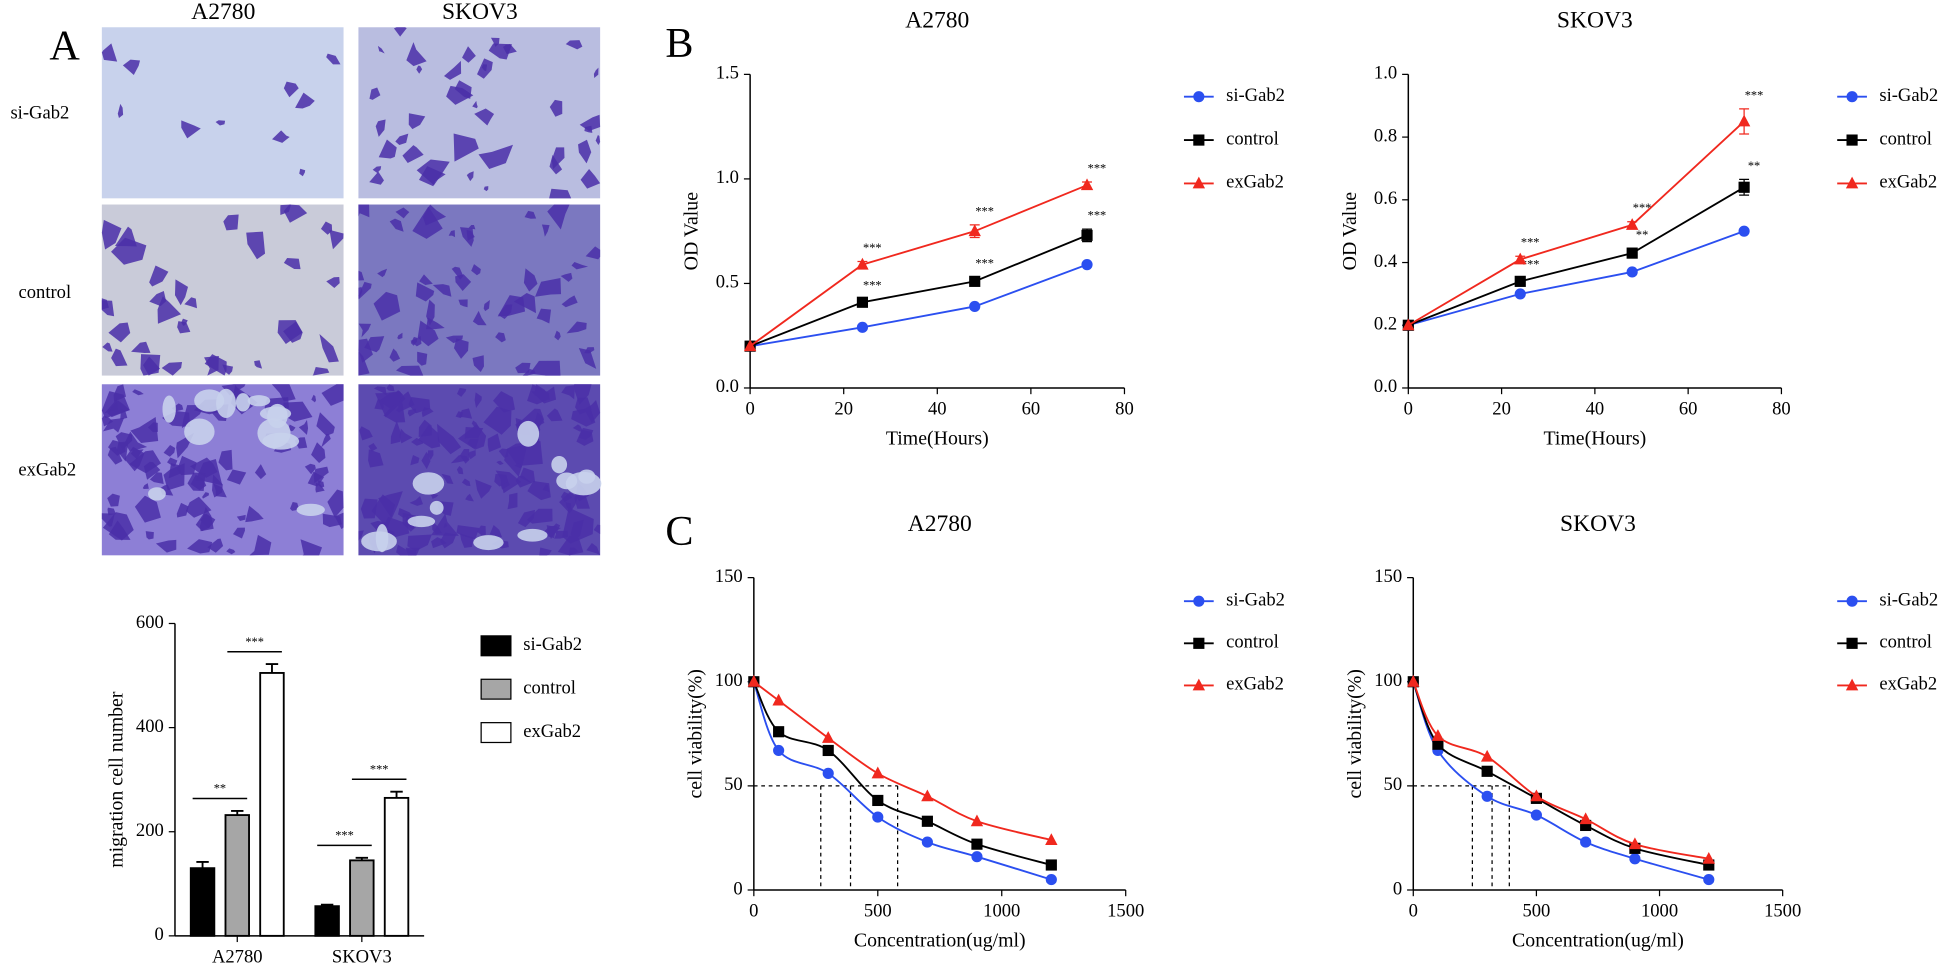 The width and height of the screenshot is (1944, 978). Describe the element at coordinates (272, 804) in the screenshot. I see `bar` at that location.